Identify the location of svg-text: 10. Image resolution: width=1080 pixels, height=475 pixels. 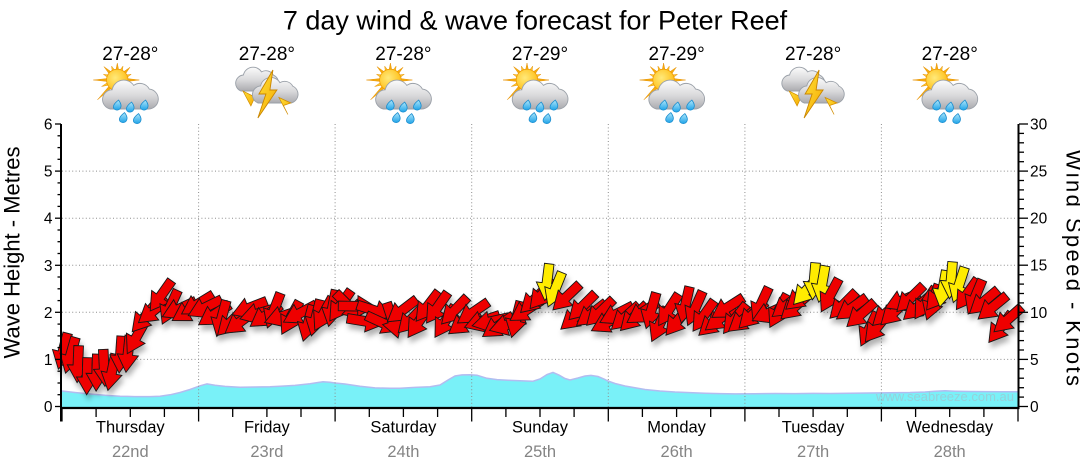
(1039, 313).